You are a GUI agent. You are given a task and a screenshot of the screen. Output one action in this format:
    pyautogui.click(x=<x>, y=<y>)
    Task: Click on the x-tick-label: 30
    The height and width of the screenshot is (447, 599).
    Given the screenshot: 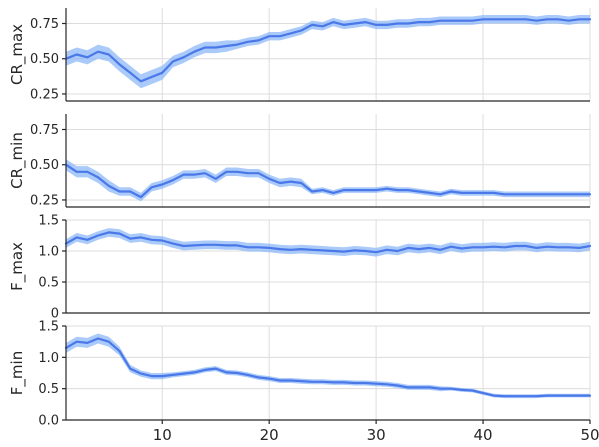 What is the action you would take?
    pyautogui.click(x=376, y=435)
    